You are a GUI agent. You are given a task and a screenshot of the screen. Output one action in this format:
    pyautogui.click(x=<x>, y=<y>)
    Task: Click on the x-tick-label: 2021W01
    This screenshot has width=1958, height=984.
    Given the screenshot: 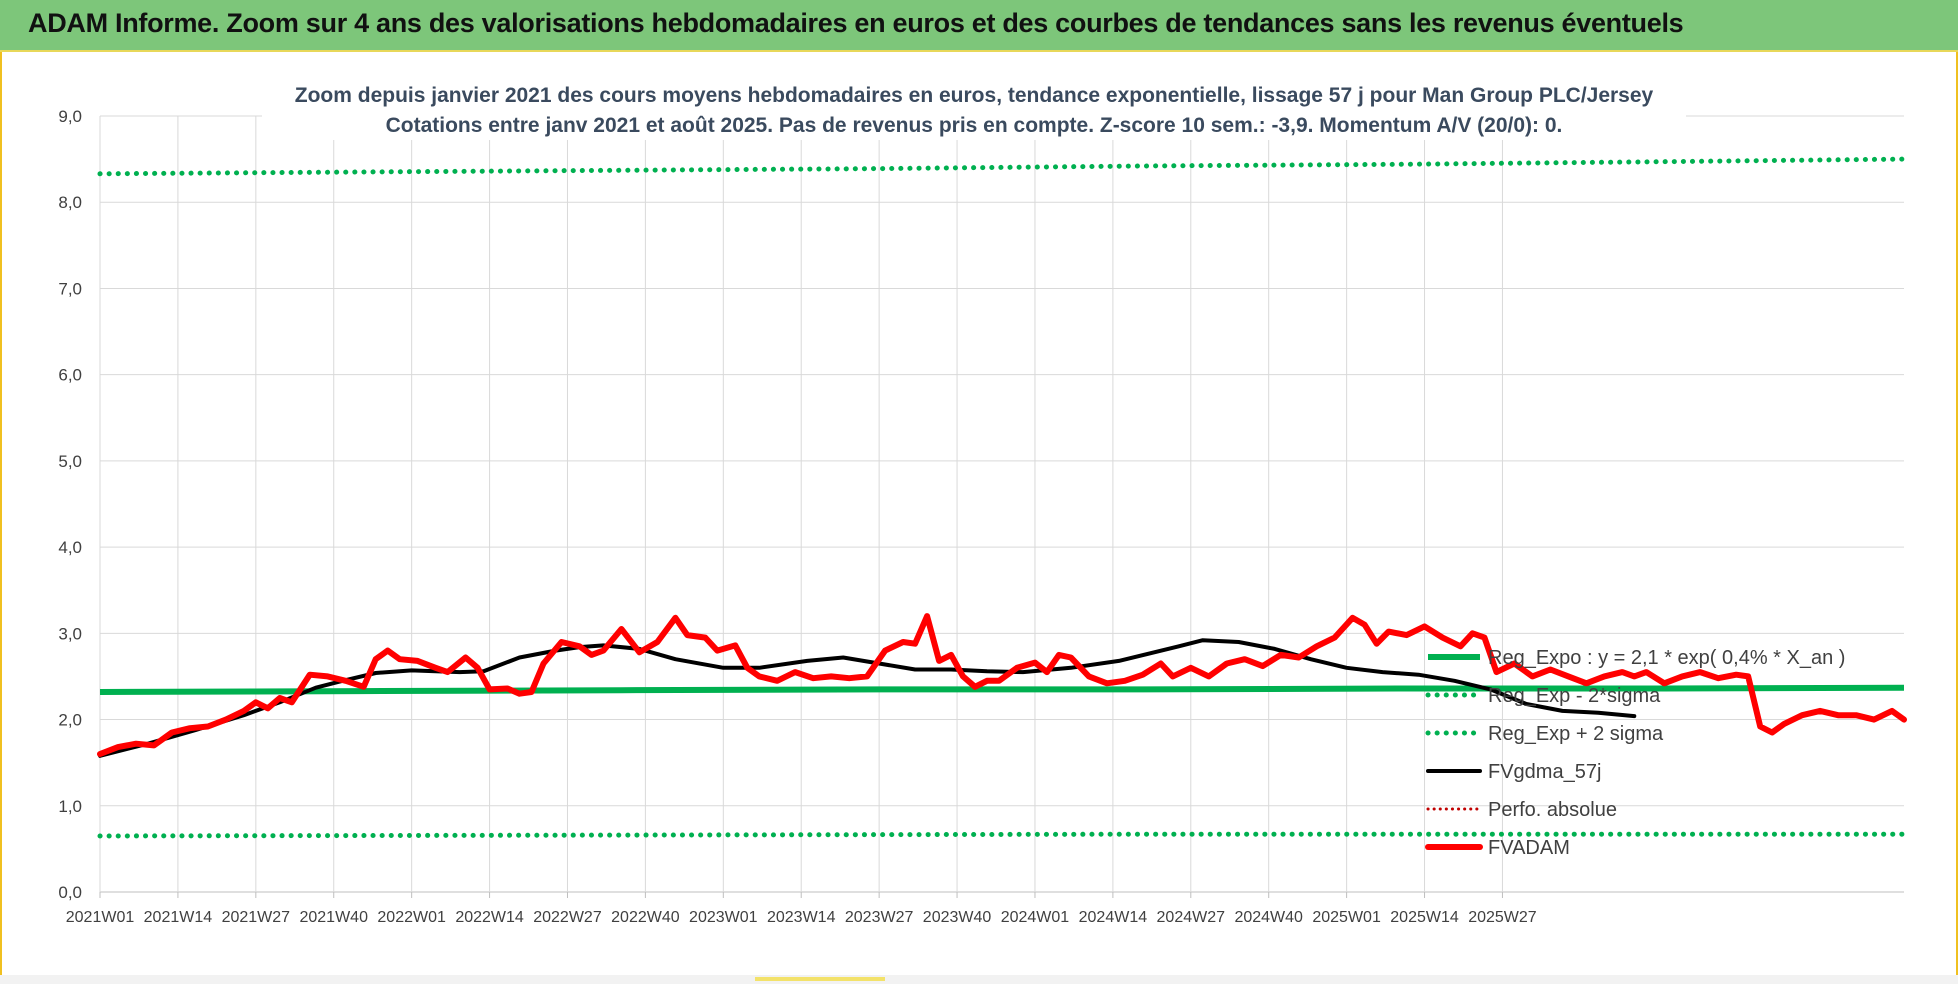 What is the action you would take?
    pyautogui.click(x=100, y=917)
    